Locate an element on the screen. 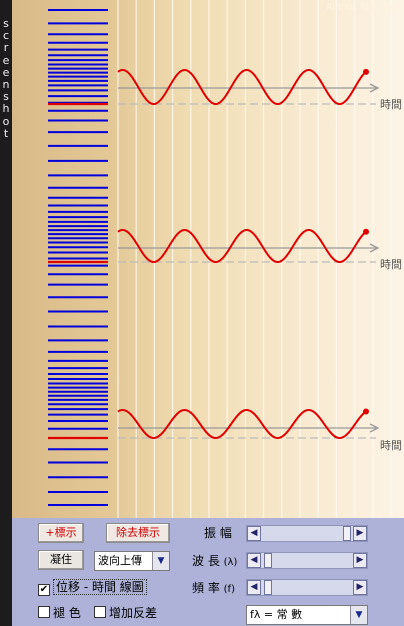 This screenshot has width=404, height=626. displacement-time-checkbox: ✔ 位移 - 時間 線圖 is located at coordinates (92, 587).